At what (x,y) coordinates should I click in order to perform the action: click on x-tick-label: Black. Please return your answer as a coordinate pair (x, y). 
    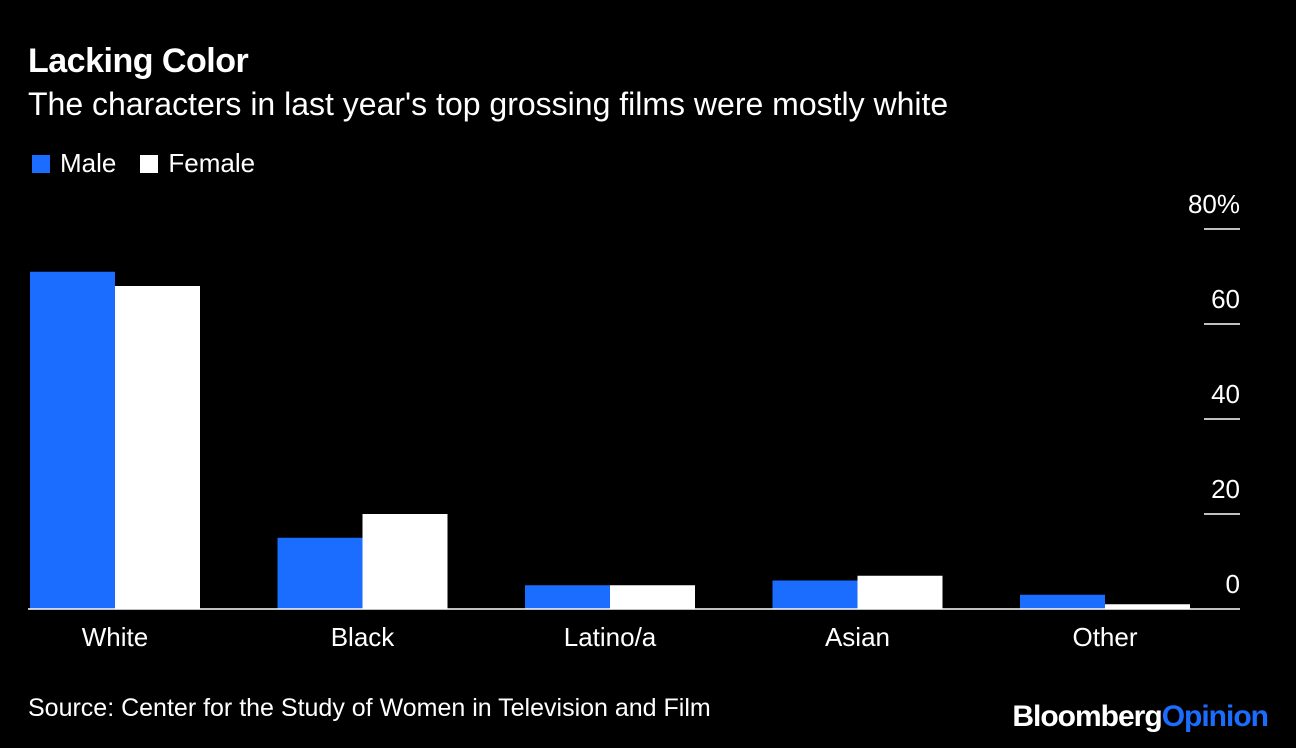
    Looking at the image, I should click on (363, 637).